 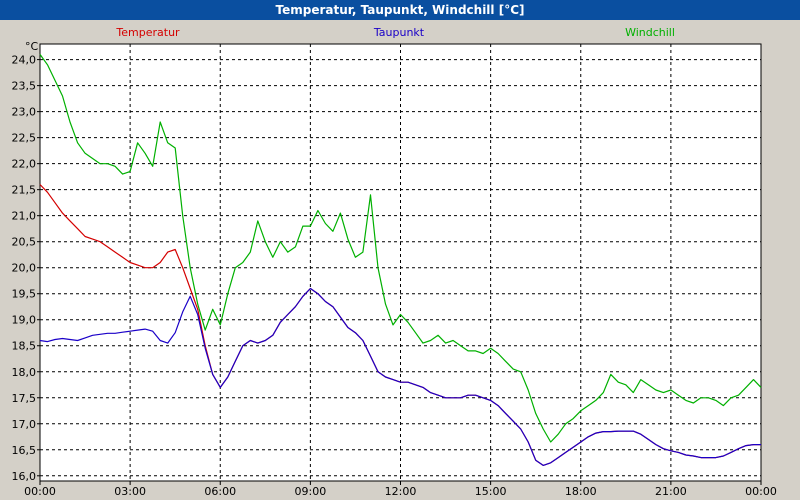 I want to click on x-tick-time: 12:00, so click(x=401, y=491).